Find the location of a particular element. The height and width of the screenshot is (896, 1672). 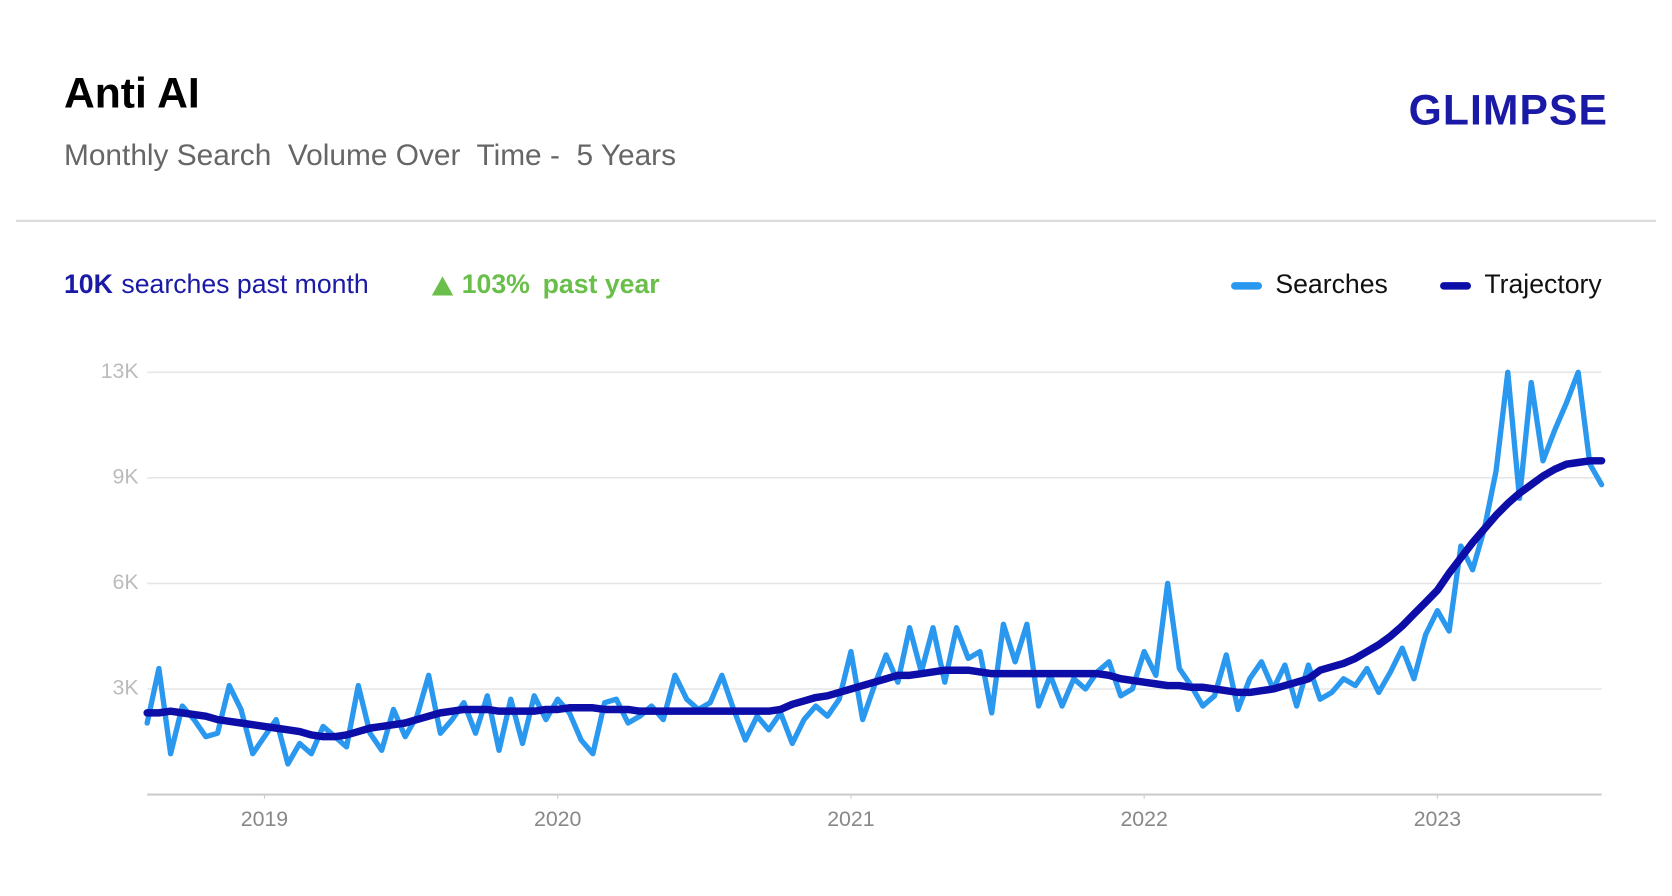

growth-label: past year is located at coordinates (601, 284).